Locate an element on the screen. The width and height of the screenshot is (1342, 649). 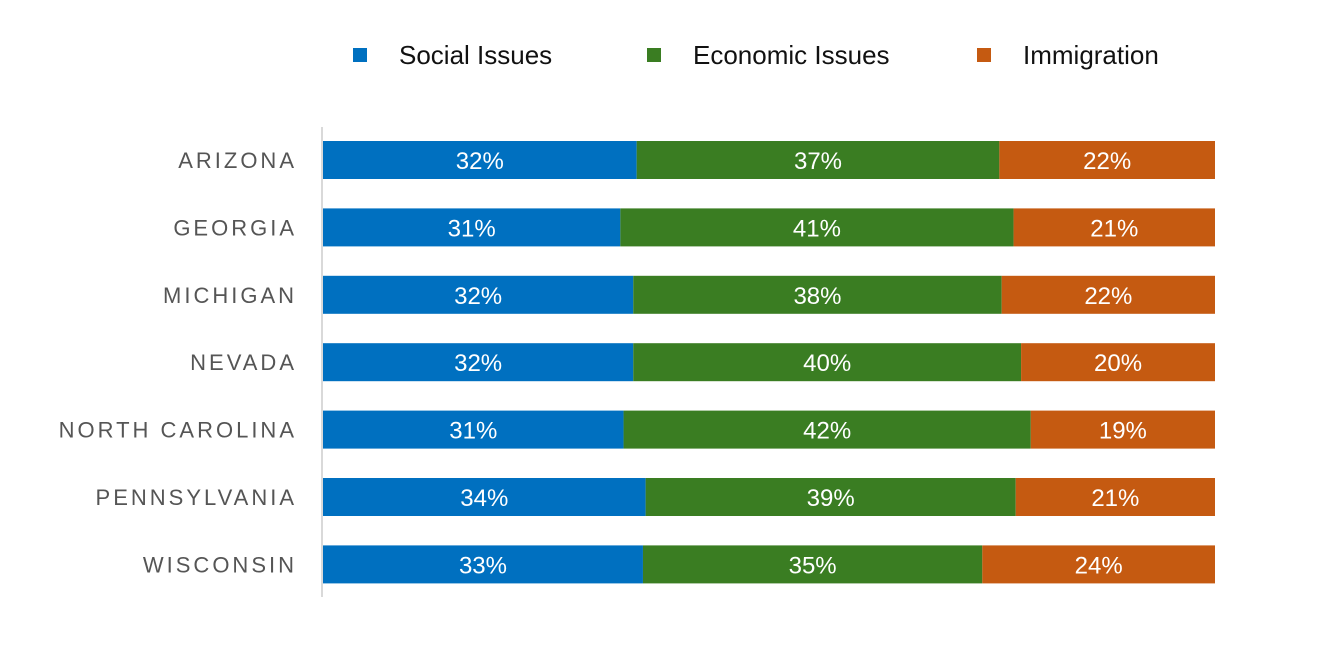
category-label-north-carolina: NORTH CAROLINA is located at coordinates (178, 430).